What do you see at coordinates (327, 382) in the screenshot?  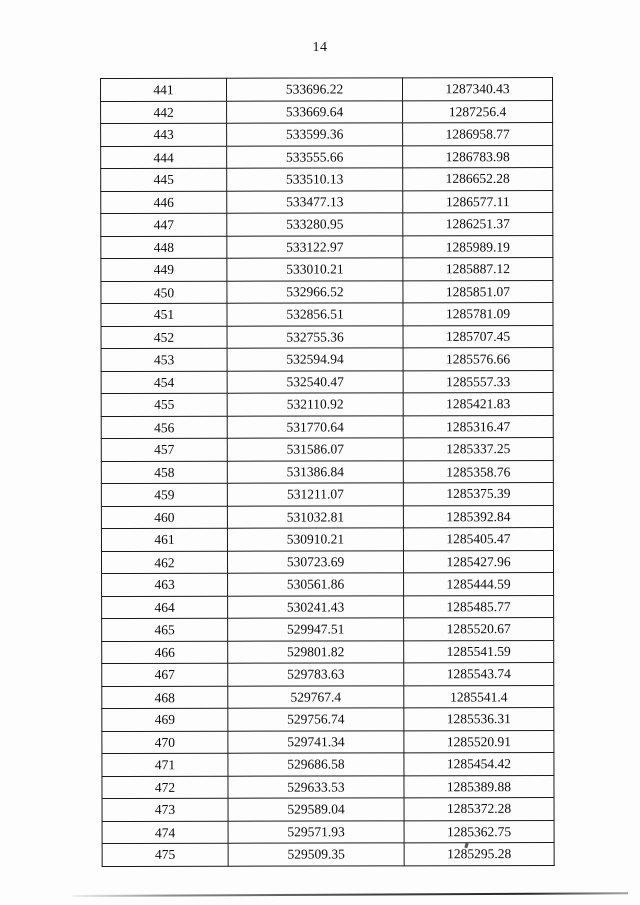 I see `table-row: 454 532540.47 1285557.33` at bounding box center [327, 382].